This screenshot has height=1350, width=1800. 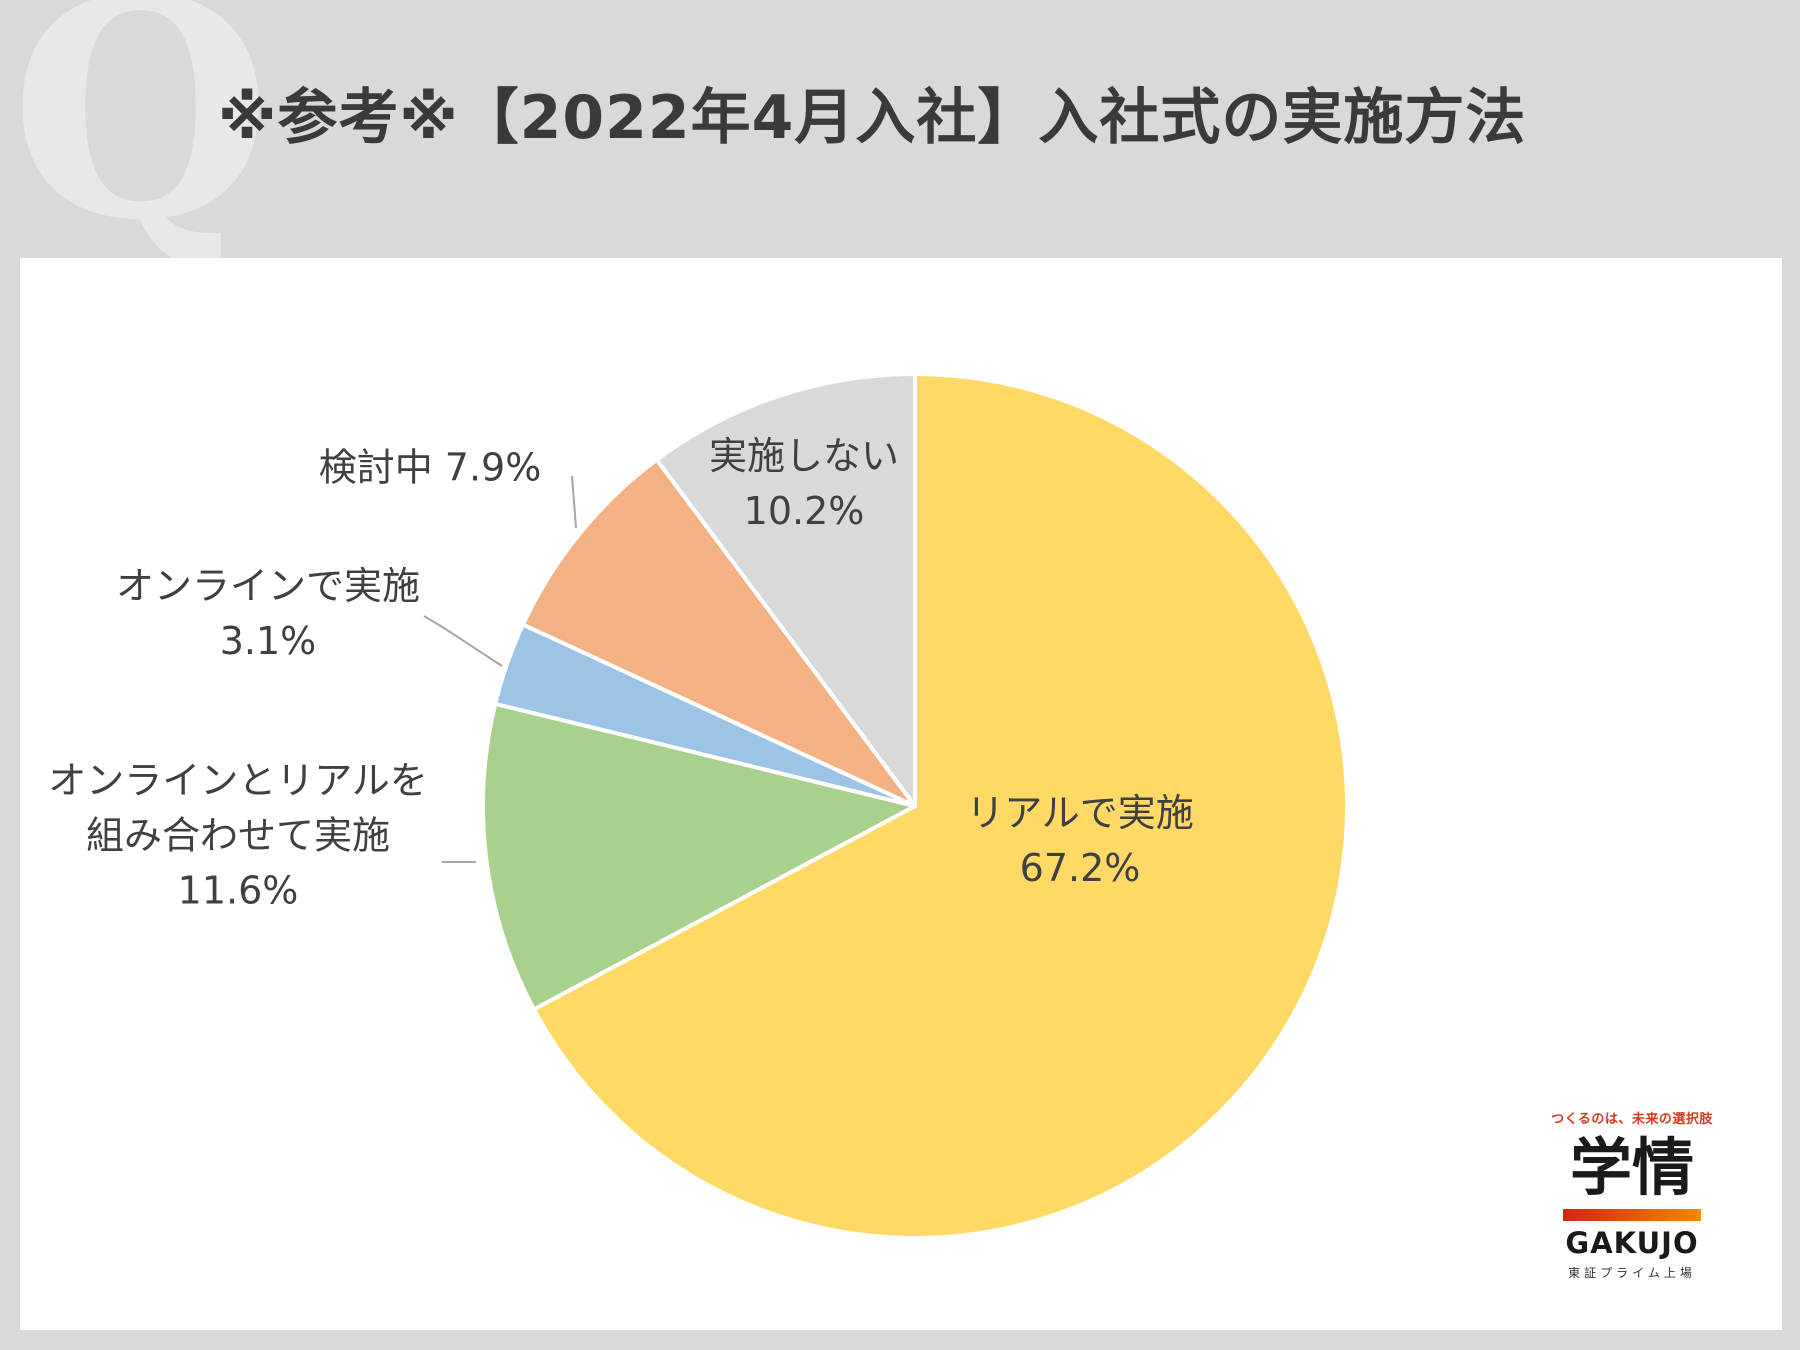 I want to click on gakujo-logo: つくるのは、未来の選択肢 学情 GAKUJO 東証プライム上場, so click(x=1632, y=1194).